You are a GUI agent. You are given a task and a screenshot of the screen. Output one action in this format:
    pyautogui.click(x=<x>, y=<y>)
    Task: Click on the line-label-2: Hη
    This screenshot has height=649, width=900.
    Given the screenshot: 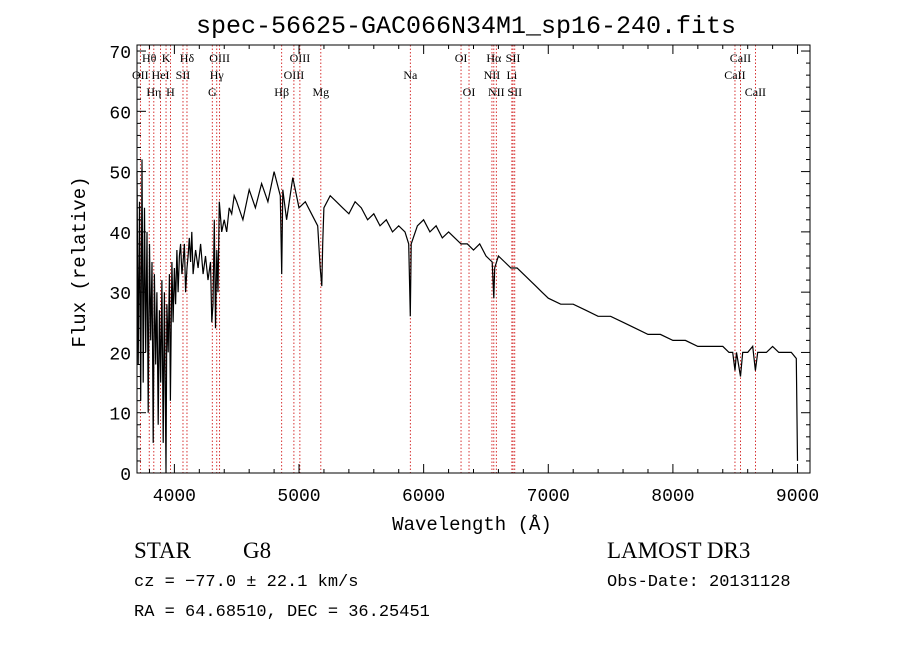 What is the action you would take?
    pyautogui.click(x=153, y=92)
    